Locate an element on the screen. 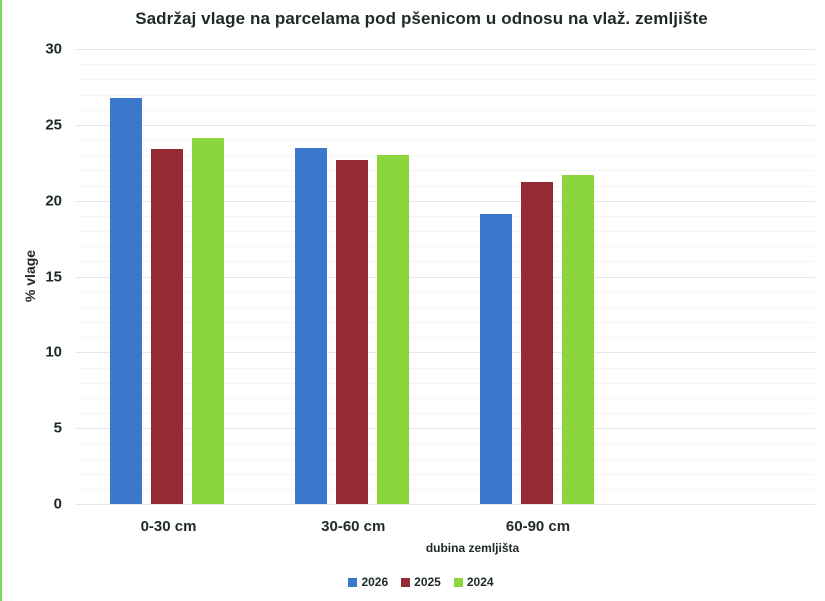  bar-2024-30-60cm is located at coordinates (393, 329).